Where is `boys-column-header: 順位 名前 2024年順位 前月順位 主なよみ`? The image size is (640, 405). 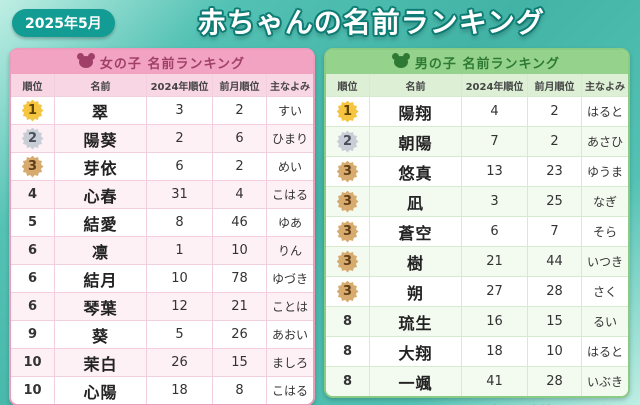
boys-column-header: 順位 名前 2024年順位 前月順位 主なよみ is located at coordinates (477, 85).